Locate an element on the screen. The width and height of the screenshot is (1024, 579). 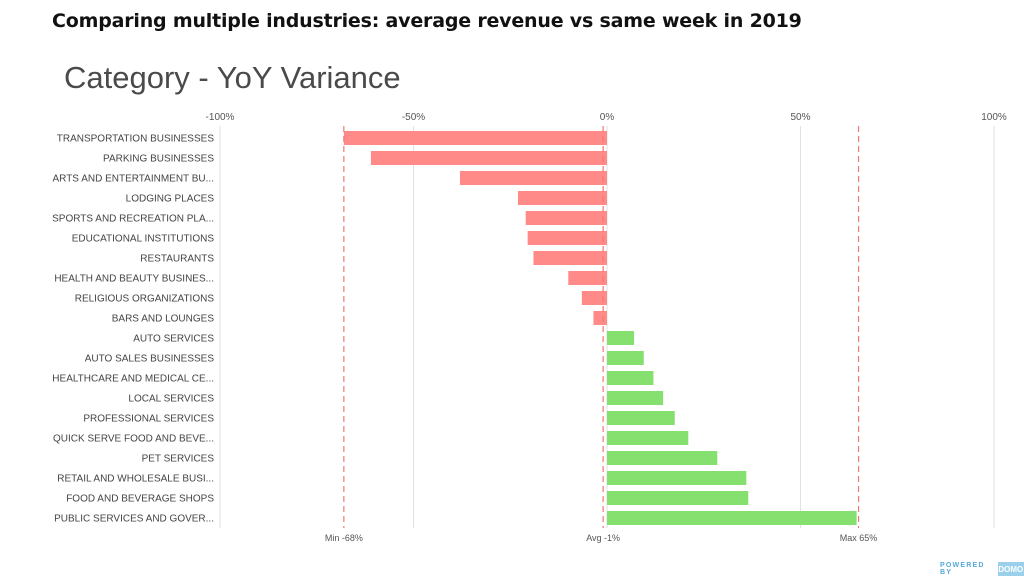
powered-by-text: POWERED BY is located at coordinates (962, 569).